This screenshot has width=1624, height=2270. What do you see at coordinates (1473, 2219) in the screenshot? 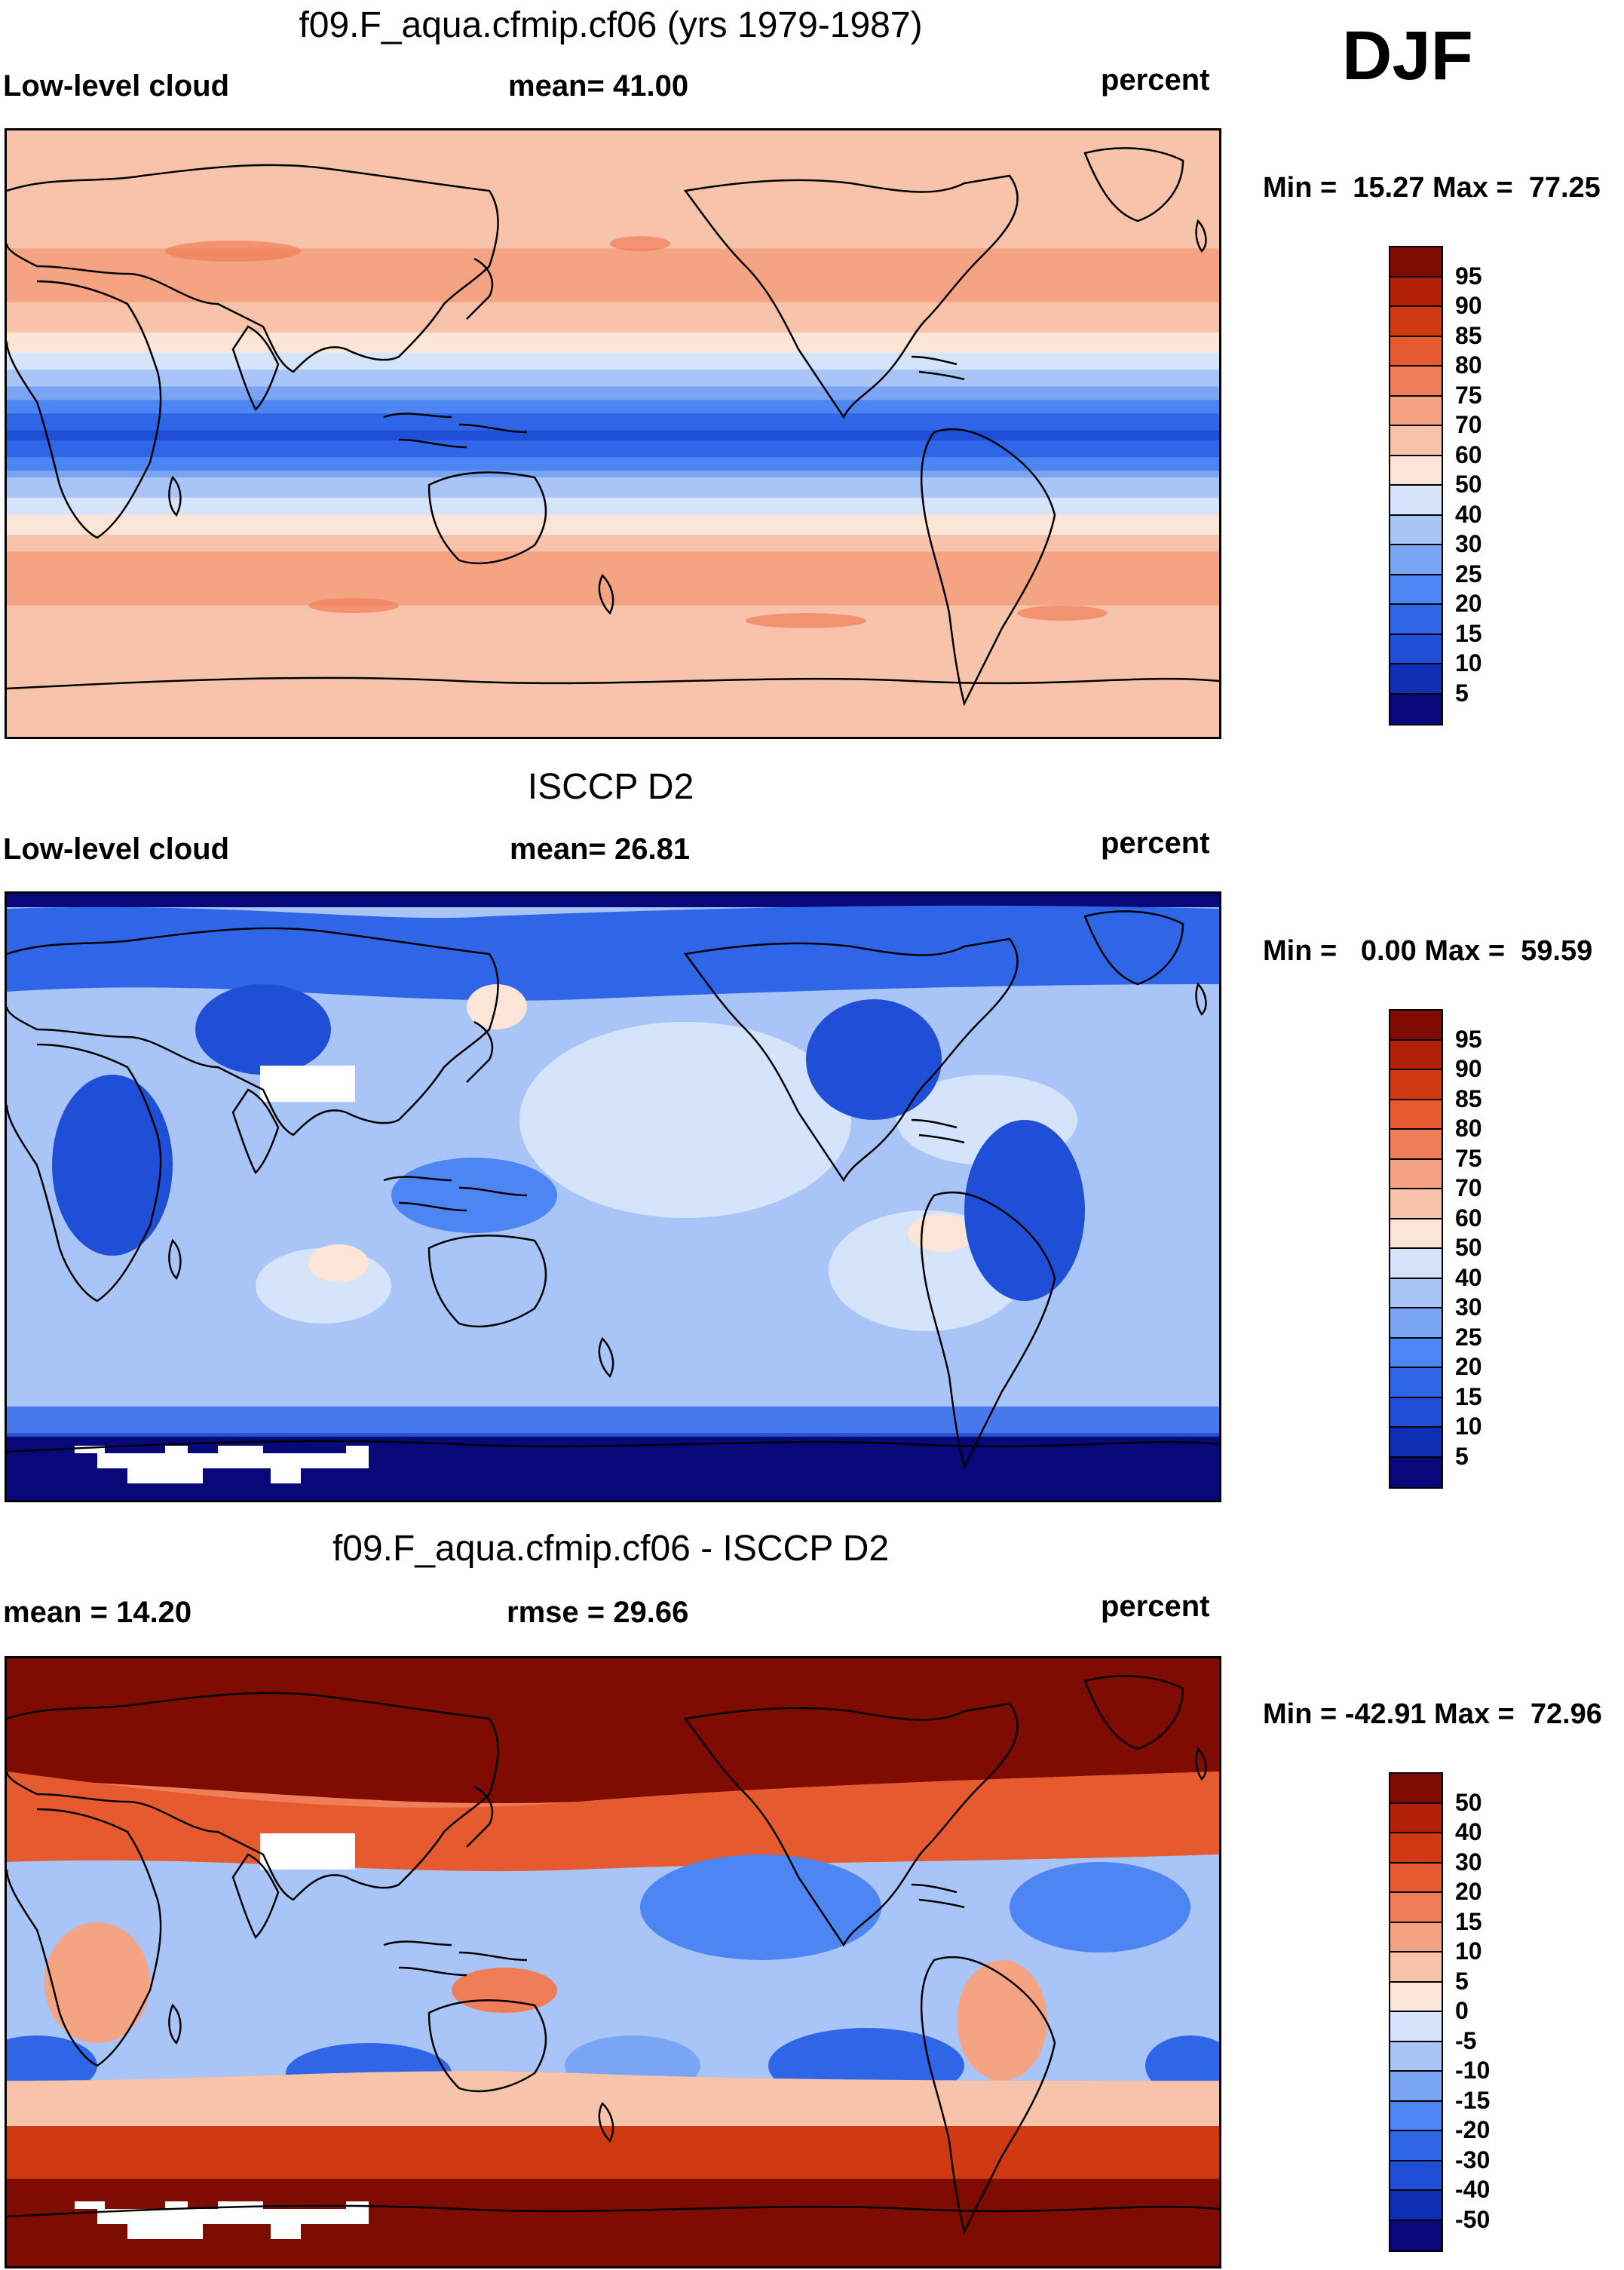
I see `colorbar-tick-label: -50` at bounding box center [1473, 2219].